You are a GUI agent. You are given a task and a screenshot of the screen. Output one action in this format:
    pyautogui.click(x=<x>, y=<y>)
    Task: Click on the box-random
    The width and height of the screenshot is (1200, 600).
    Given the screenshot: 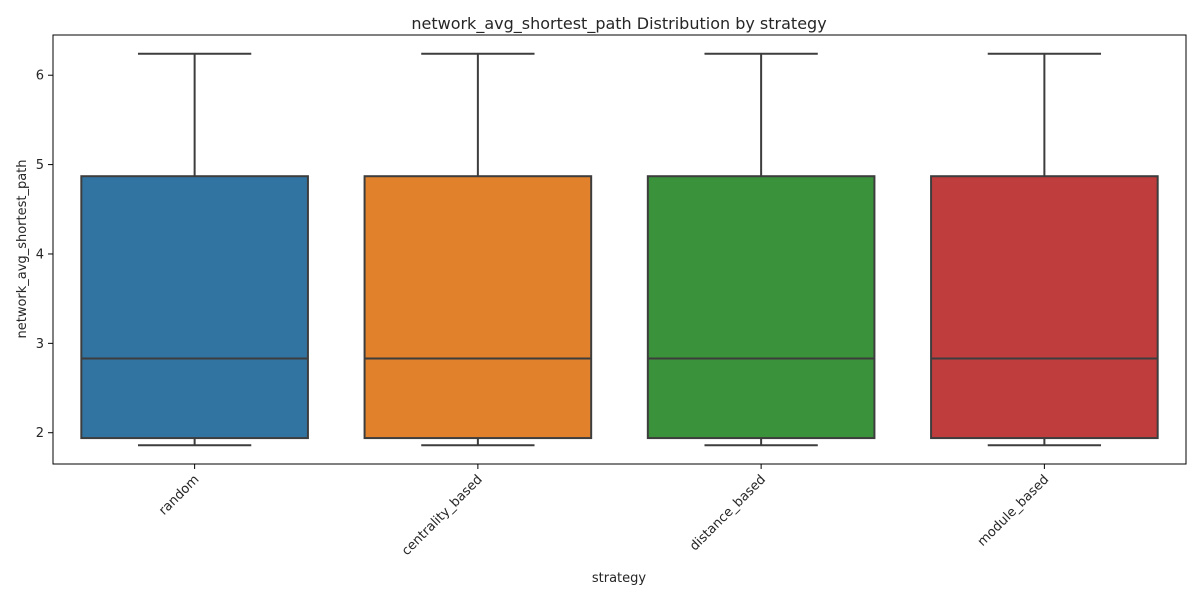 What is the action you would take?
    pyautogui.click(x=194, y=249)
    